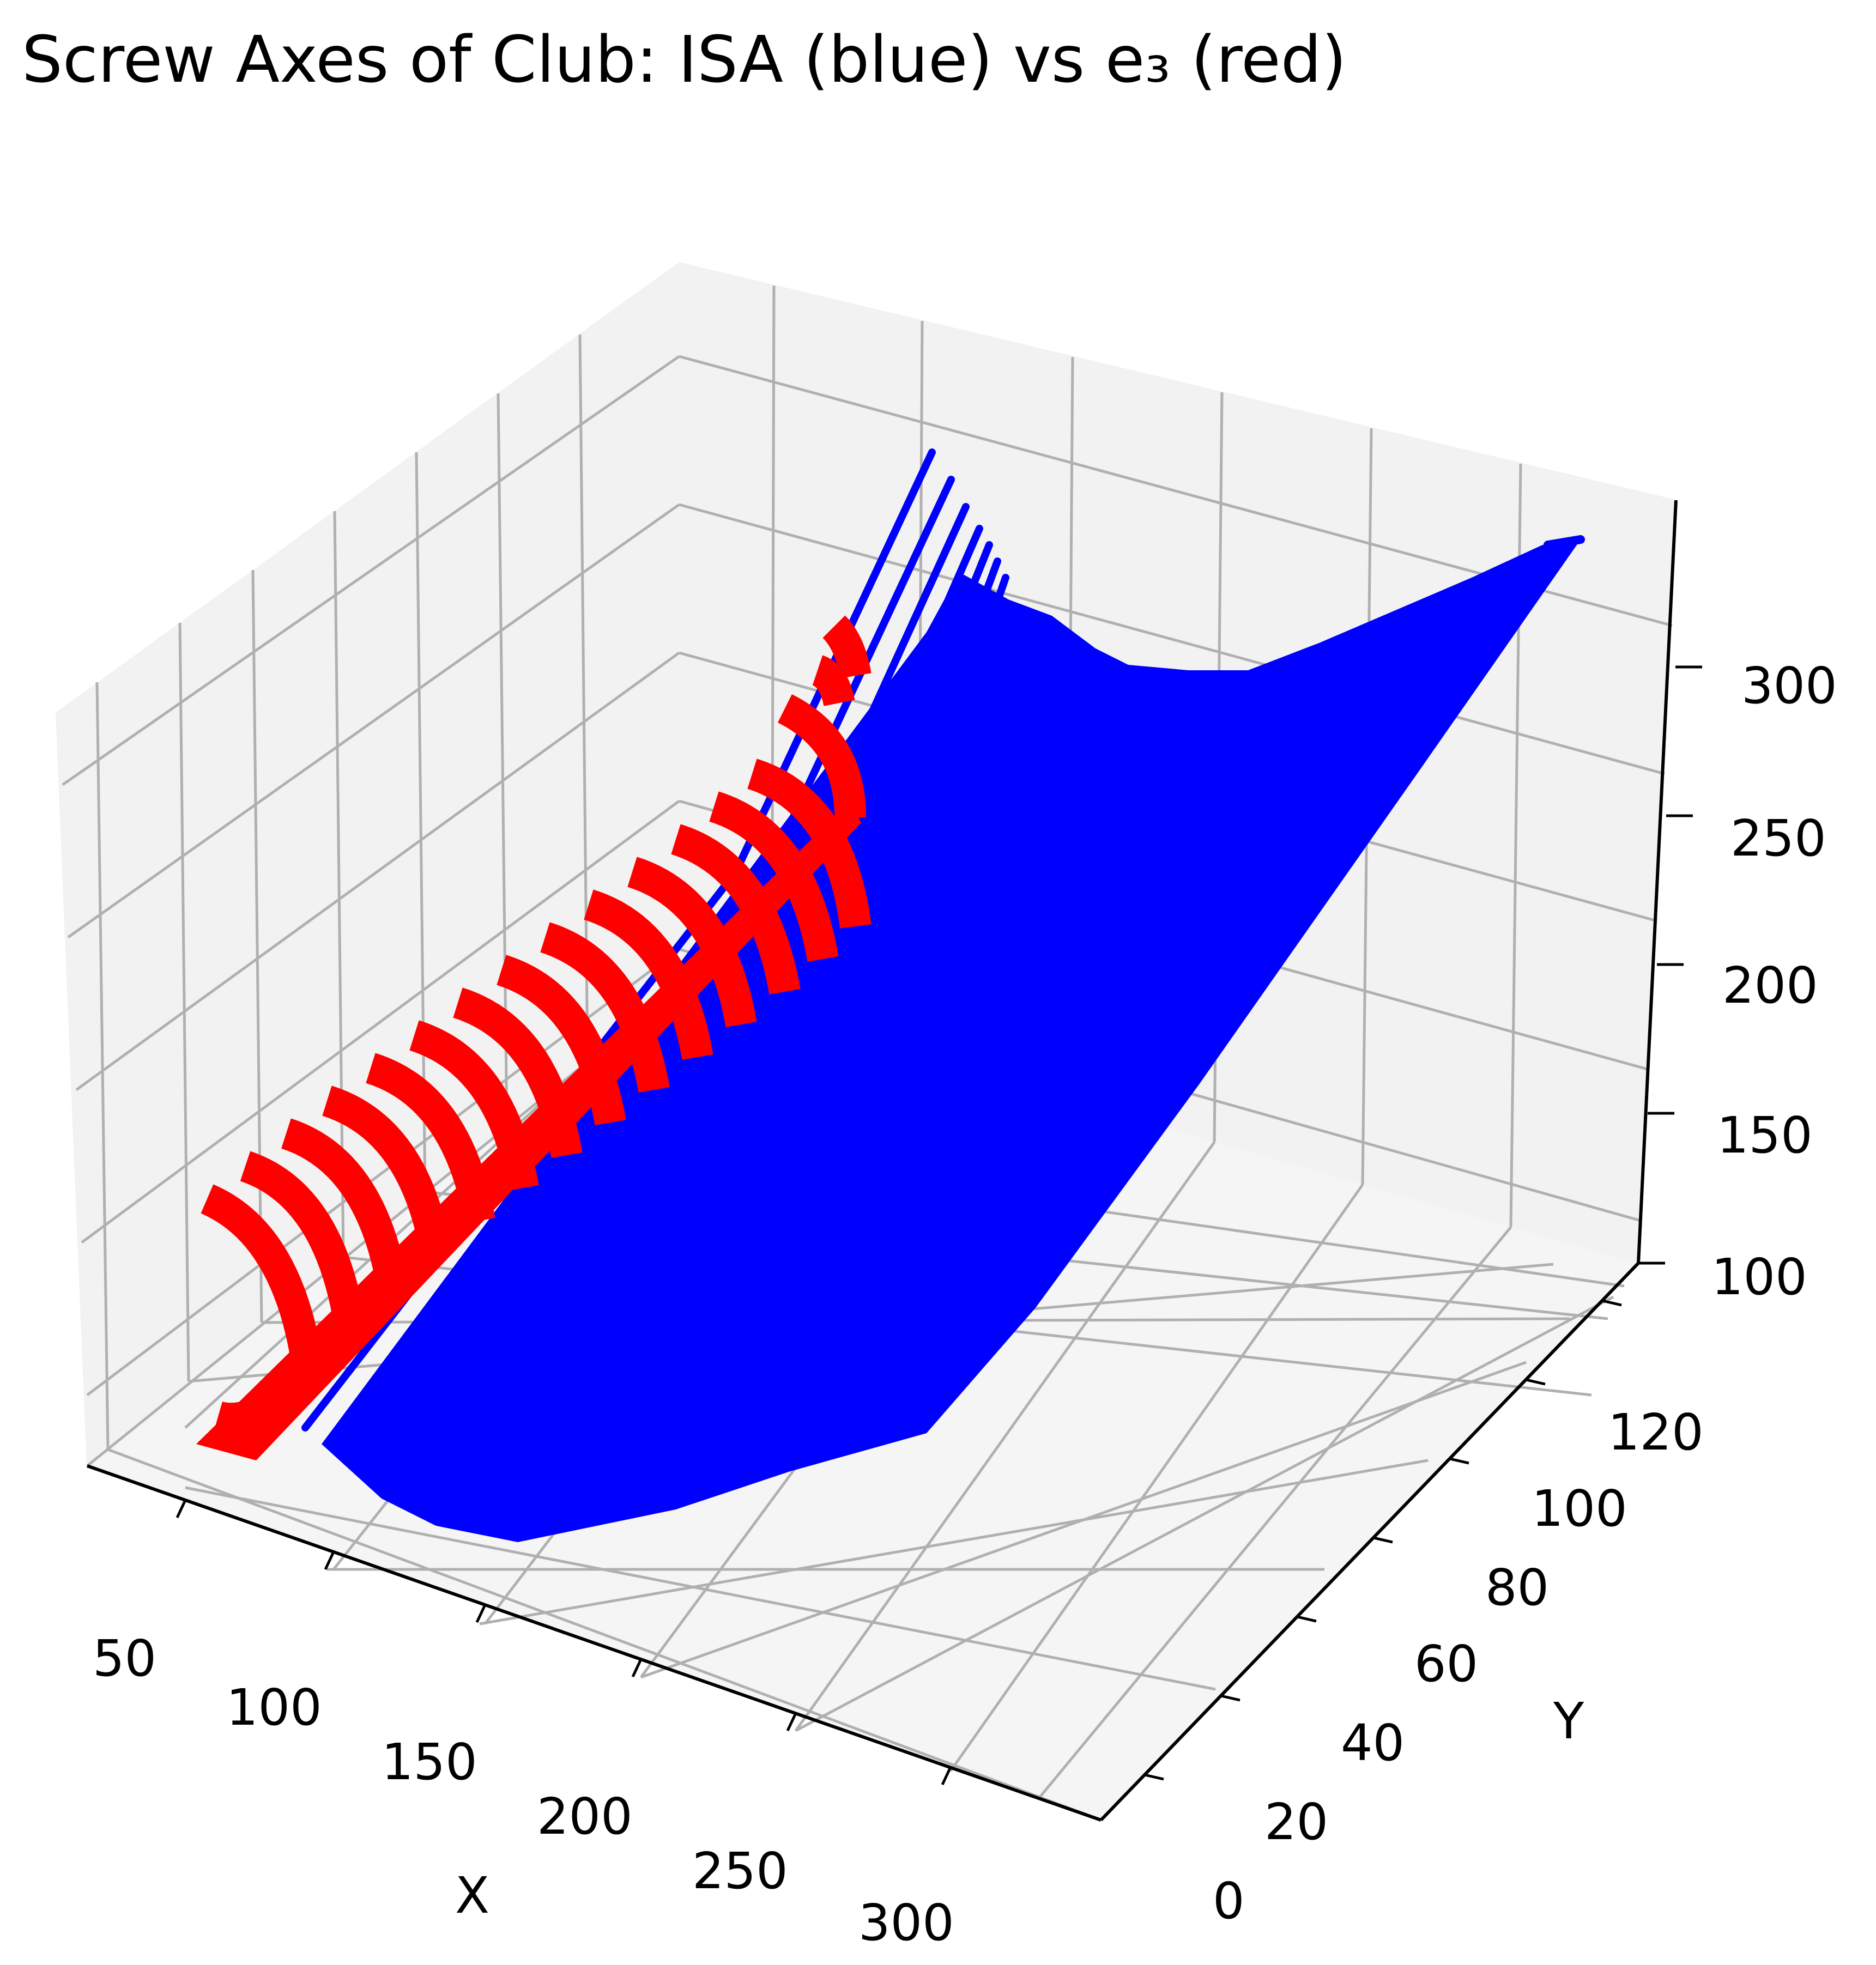 This screenshot has height=1965, width=1876. I want to click on x-ticks, so click(564, 1642).